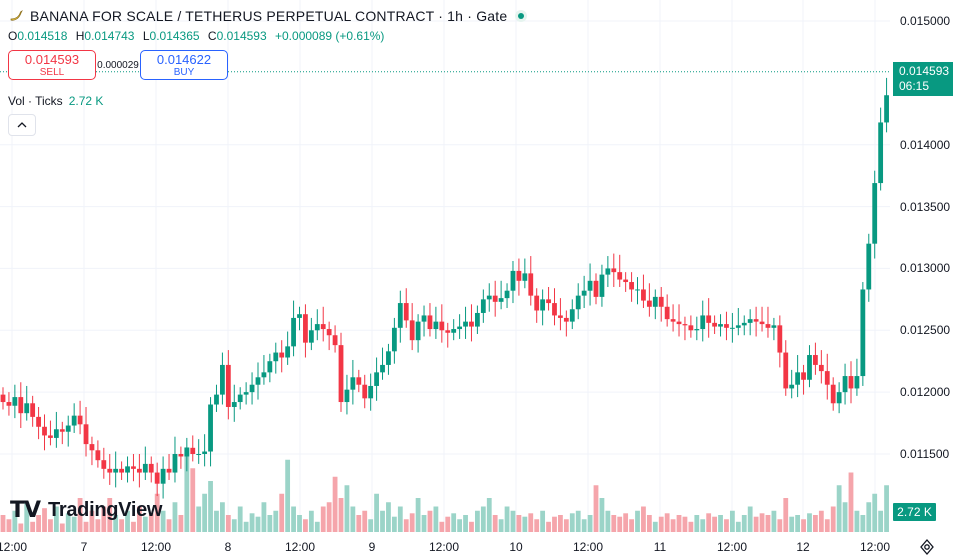 The image size is (964, 560). I want to click on market-status-icon, so click(521, 16).